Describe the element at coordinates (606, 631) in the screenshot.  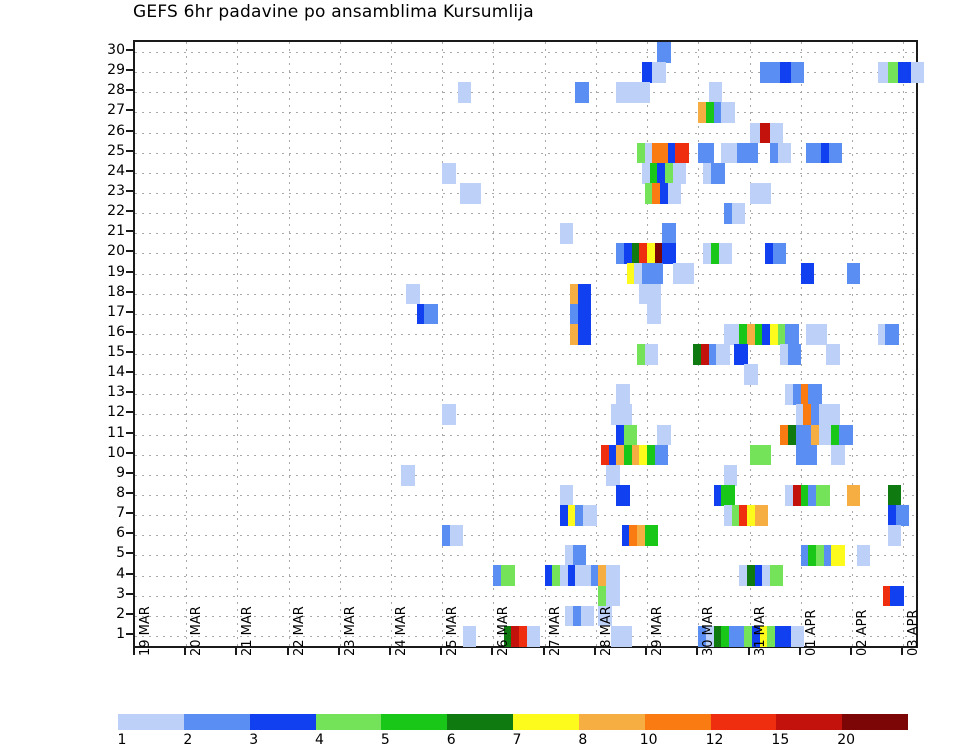
I see `x-tick-label: 28 MAR` at that location.